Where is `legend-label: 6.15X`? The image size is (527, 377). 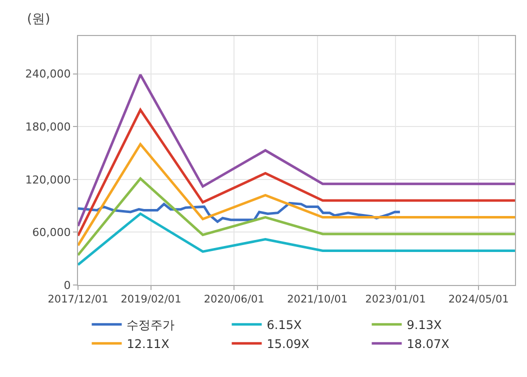
legend-label: 6.15X is located at coordinates (284, 325).